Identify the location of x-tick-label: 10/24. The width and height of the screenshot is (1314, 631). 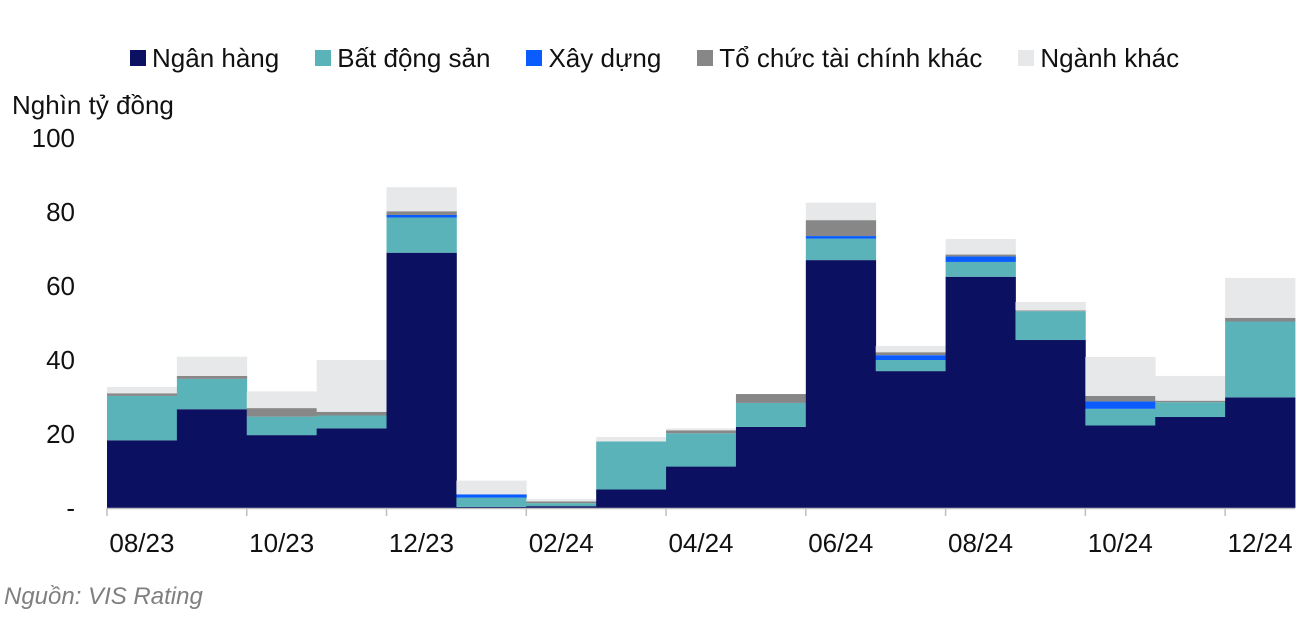
(1120, 543).